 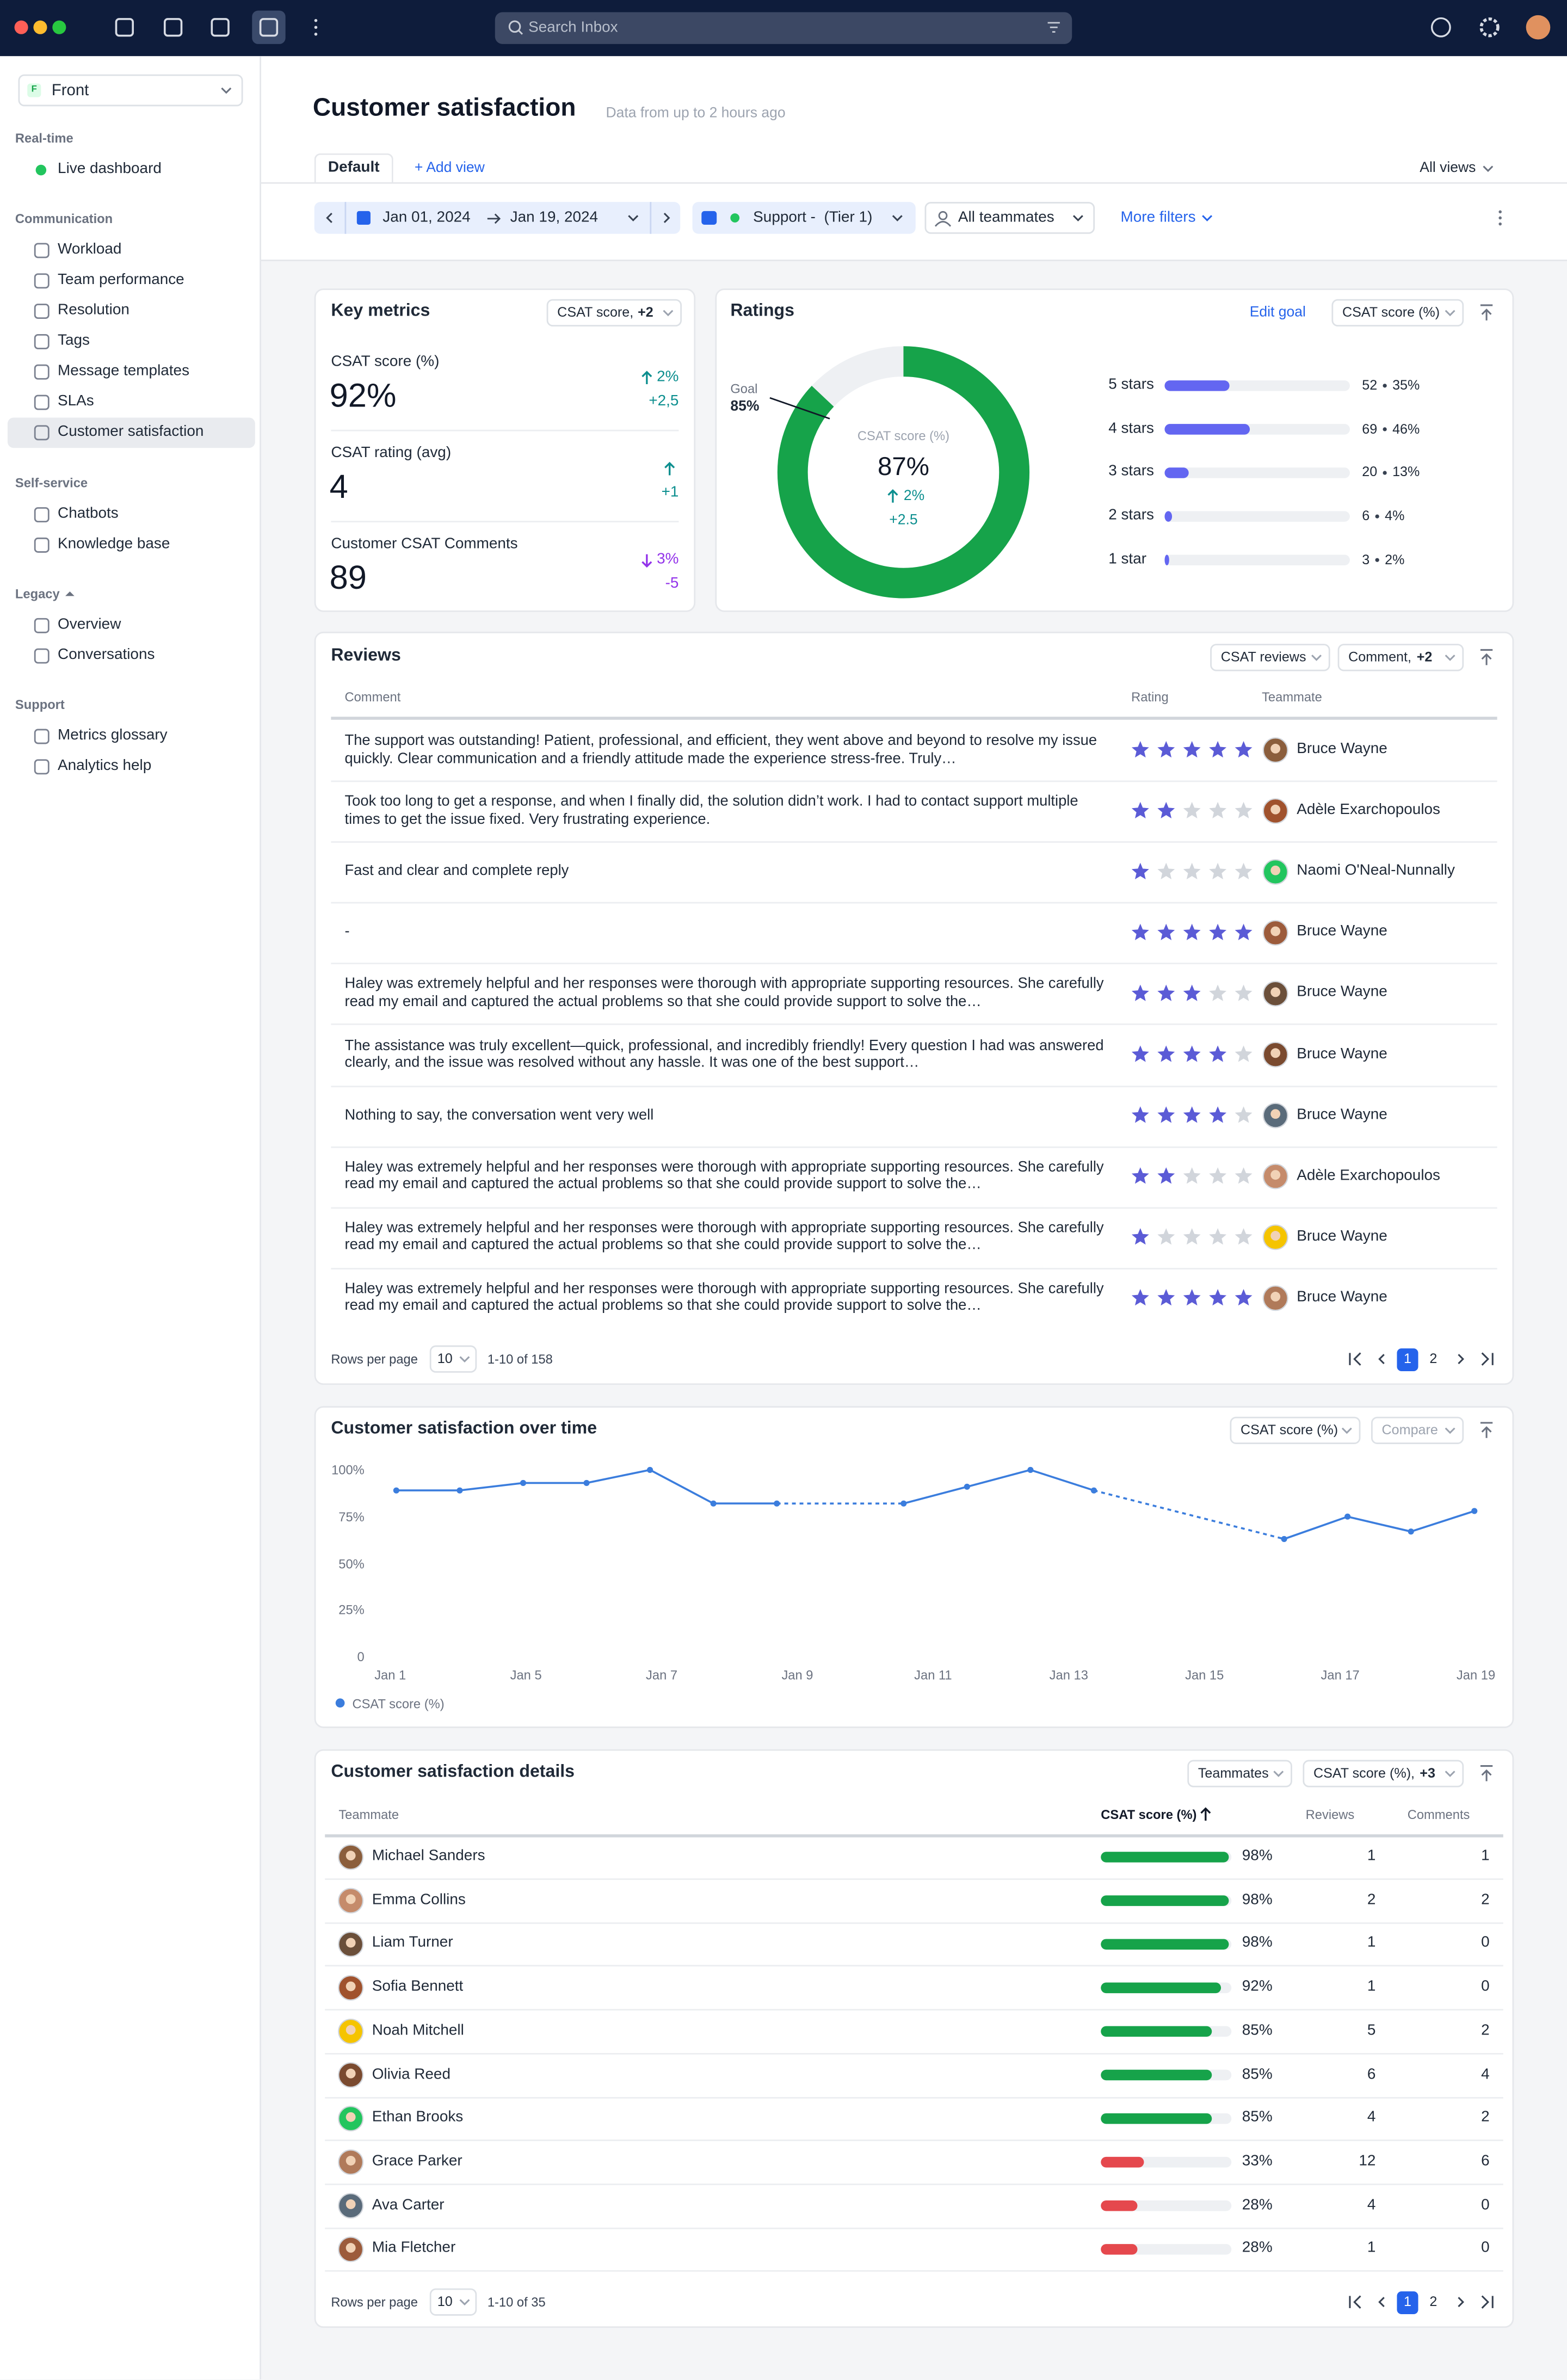 I want to click on nav-item: Conversations, so click(x=106, y=655).